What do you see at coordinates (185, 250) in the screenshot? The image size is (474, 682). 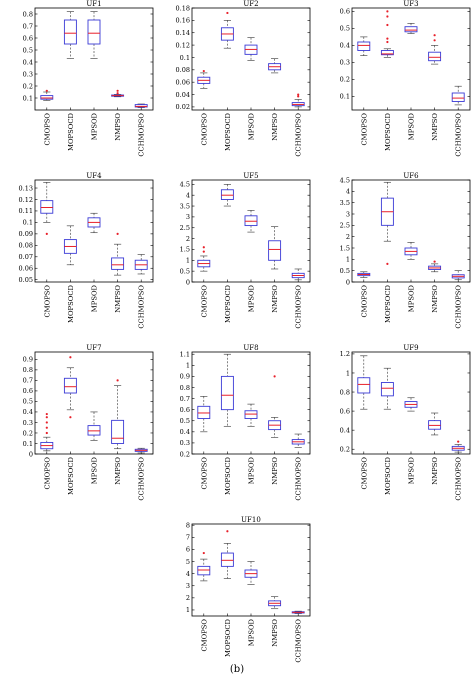 I see `y-tick-label: 1.5` at bounding box center [185, 250].